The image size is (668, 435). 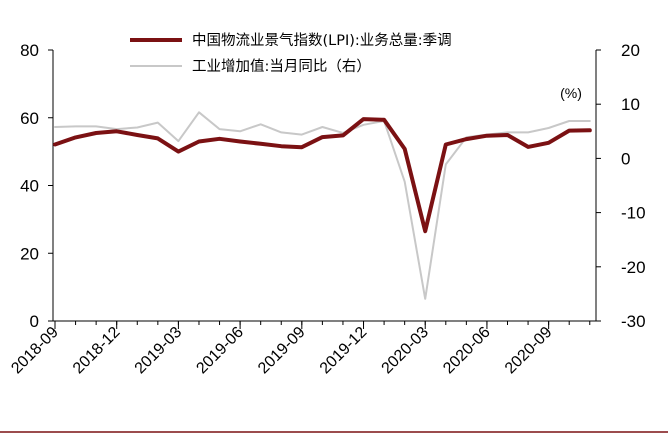 What do you see at coordinates (159, 351) in the screenshot?
I see `x-tick-label: 2019-03` at bounding box center [159, 351].